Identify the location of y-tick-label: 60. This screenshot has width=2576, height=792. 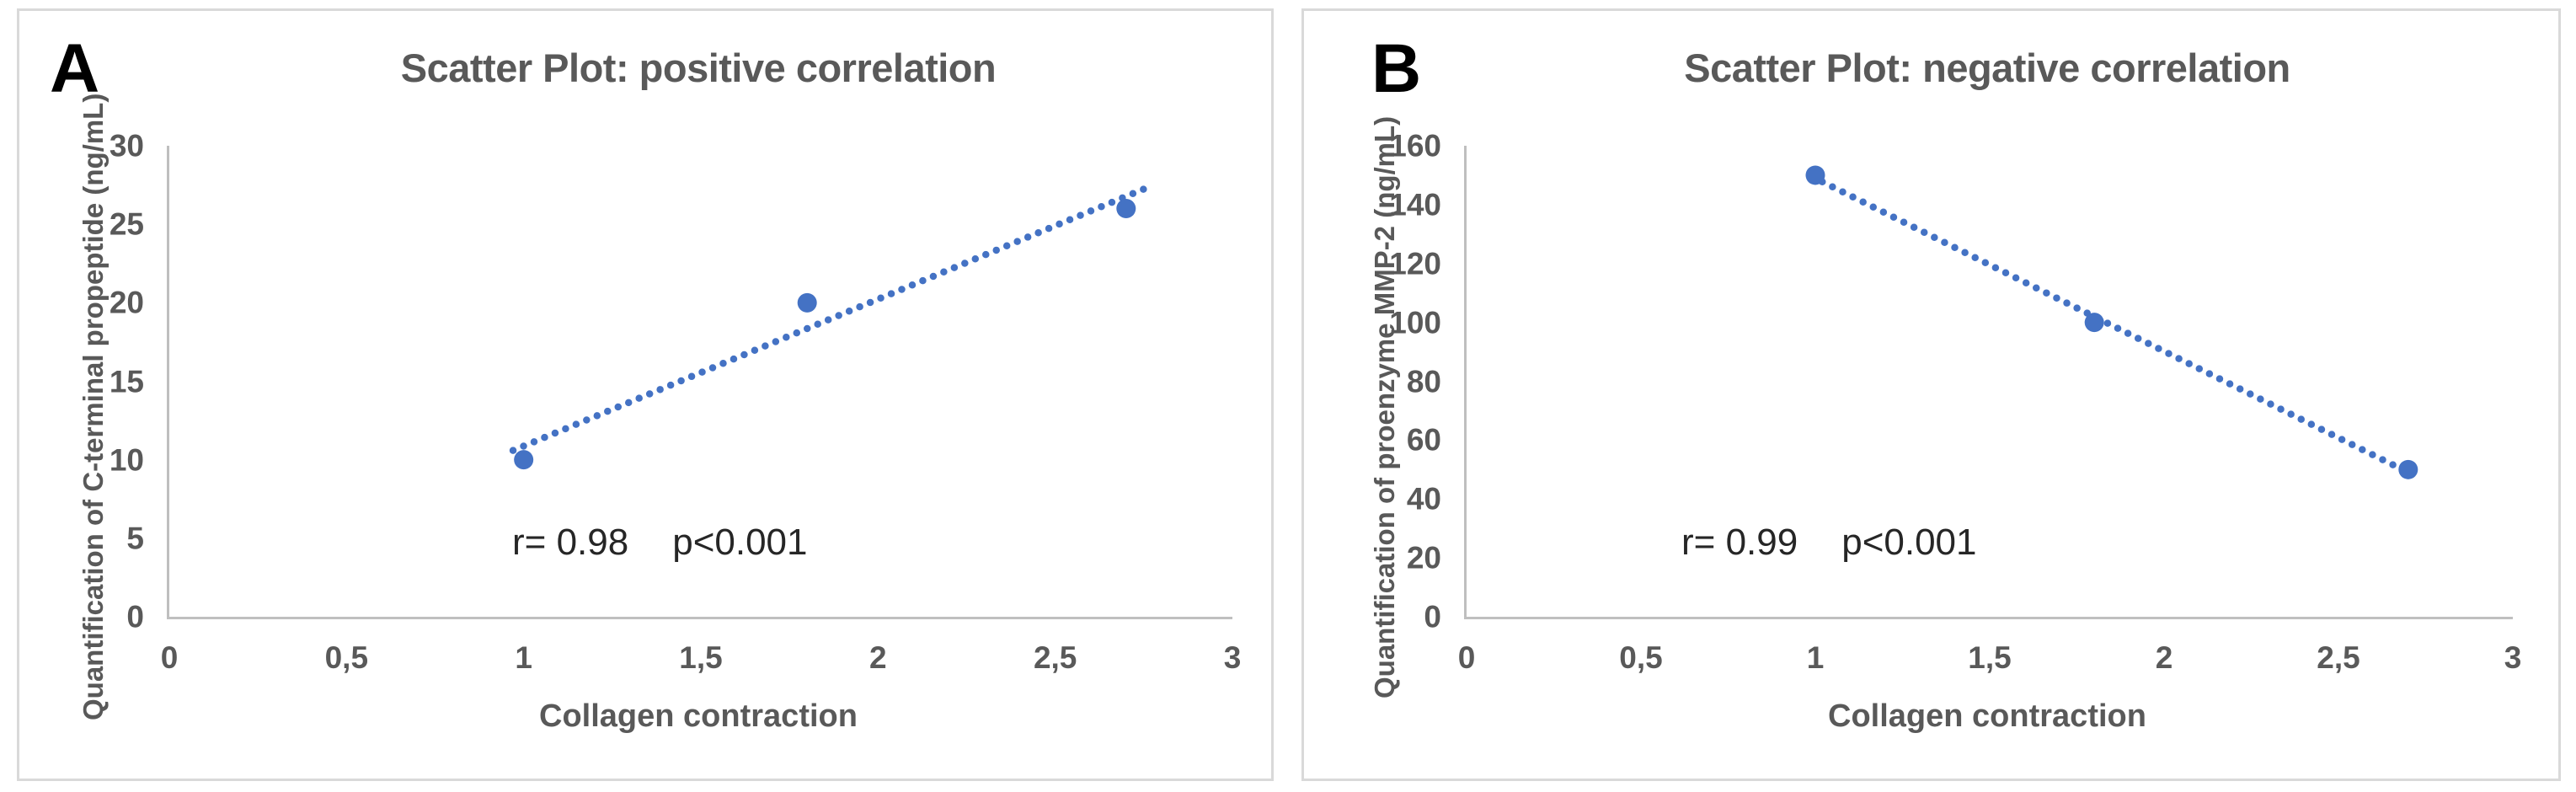
(1423, 440).